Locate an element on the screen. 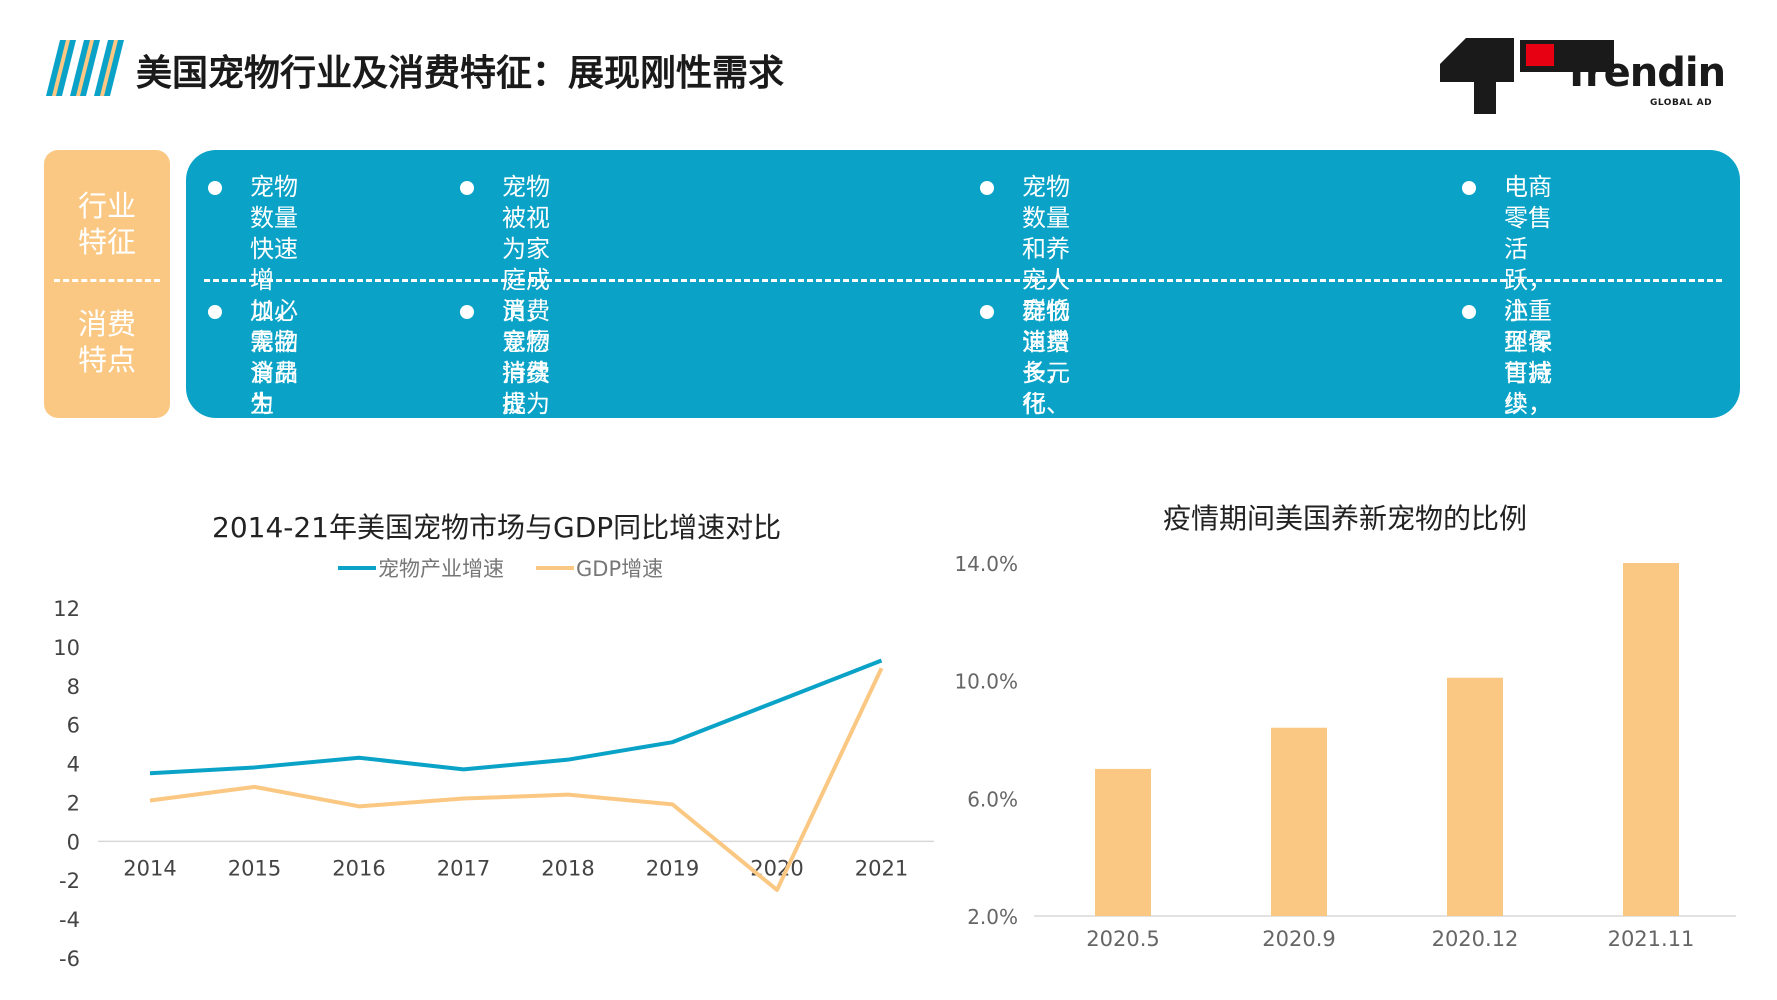 The image size is (1777, 1000). y-tick-label: 10.0% is located at coordinates (986, 682).